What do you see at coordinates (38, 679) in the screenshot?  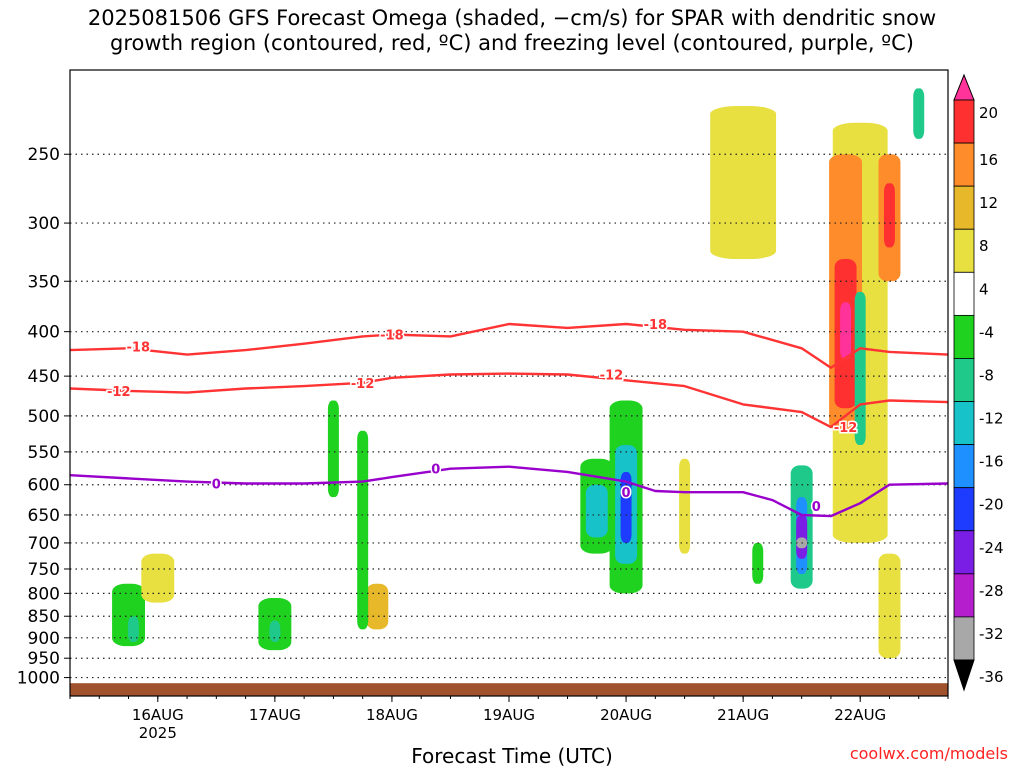 I see `y-tick-label: 1000` at bounding box center [38, 679].